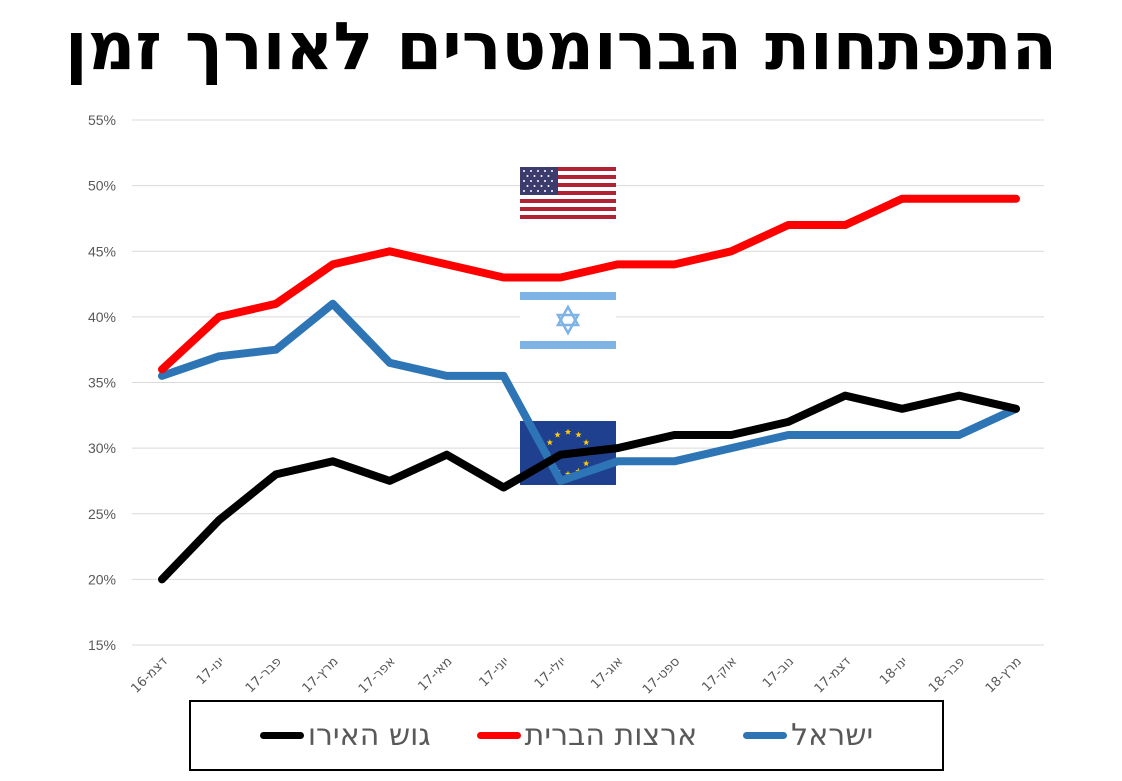 The height and width of the screenshot is (781, 1122). I want to click on x-tick-label: מרץ-18, so click(1004, 675).